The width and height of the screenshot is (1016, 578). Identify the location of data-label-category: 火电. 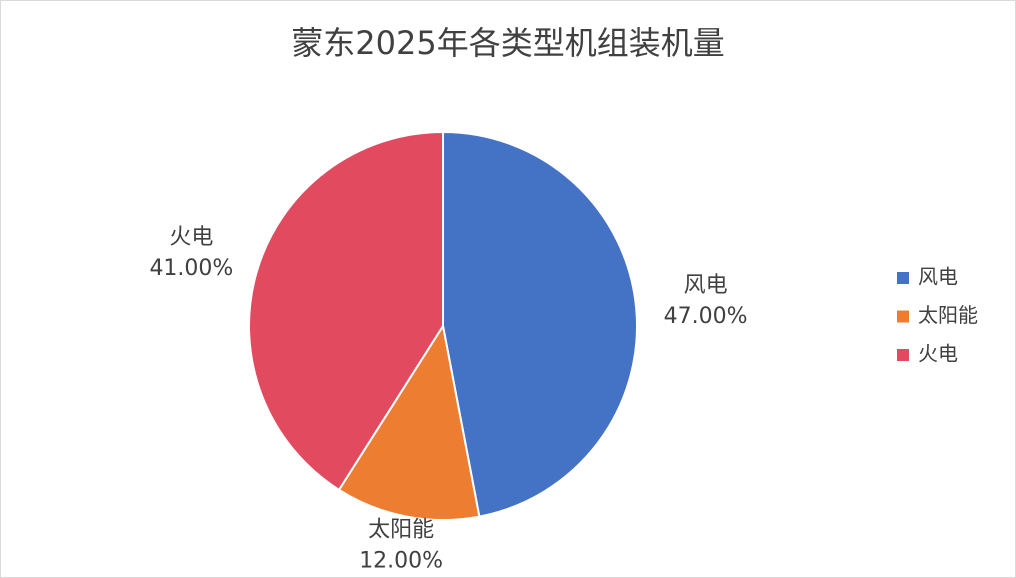
(191, 237).